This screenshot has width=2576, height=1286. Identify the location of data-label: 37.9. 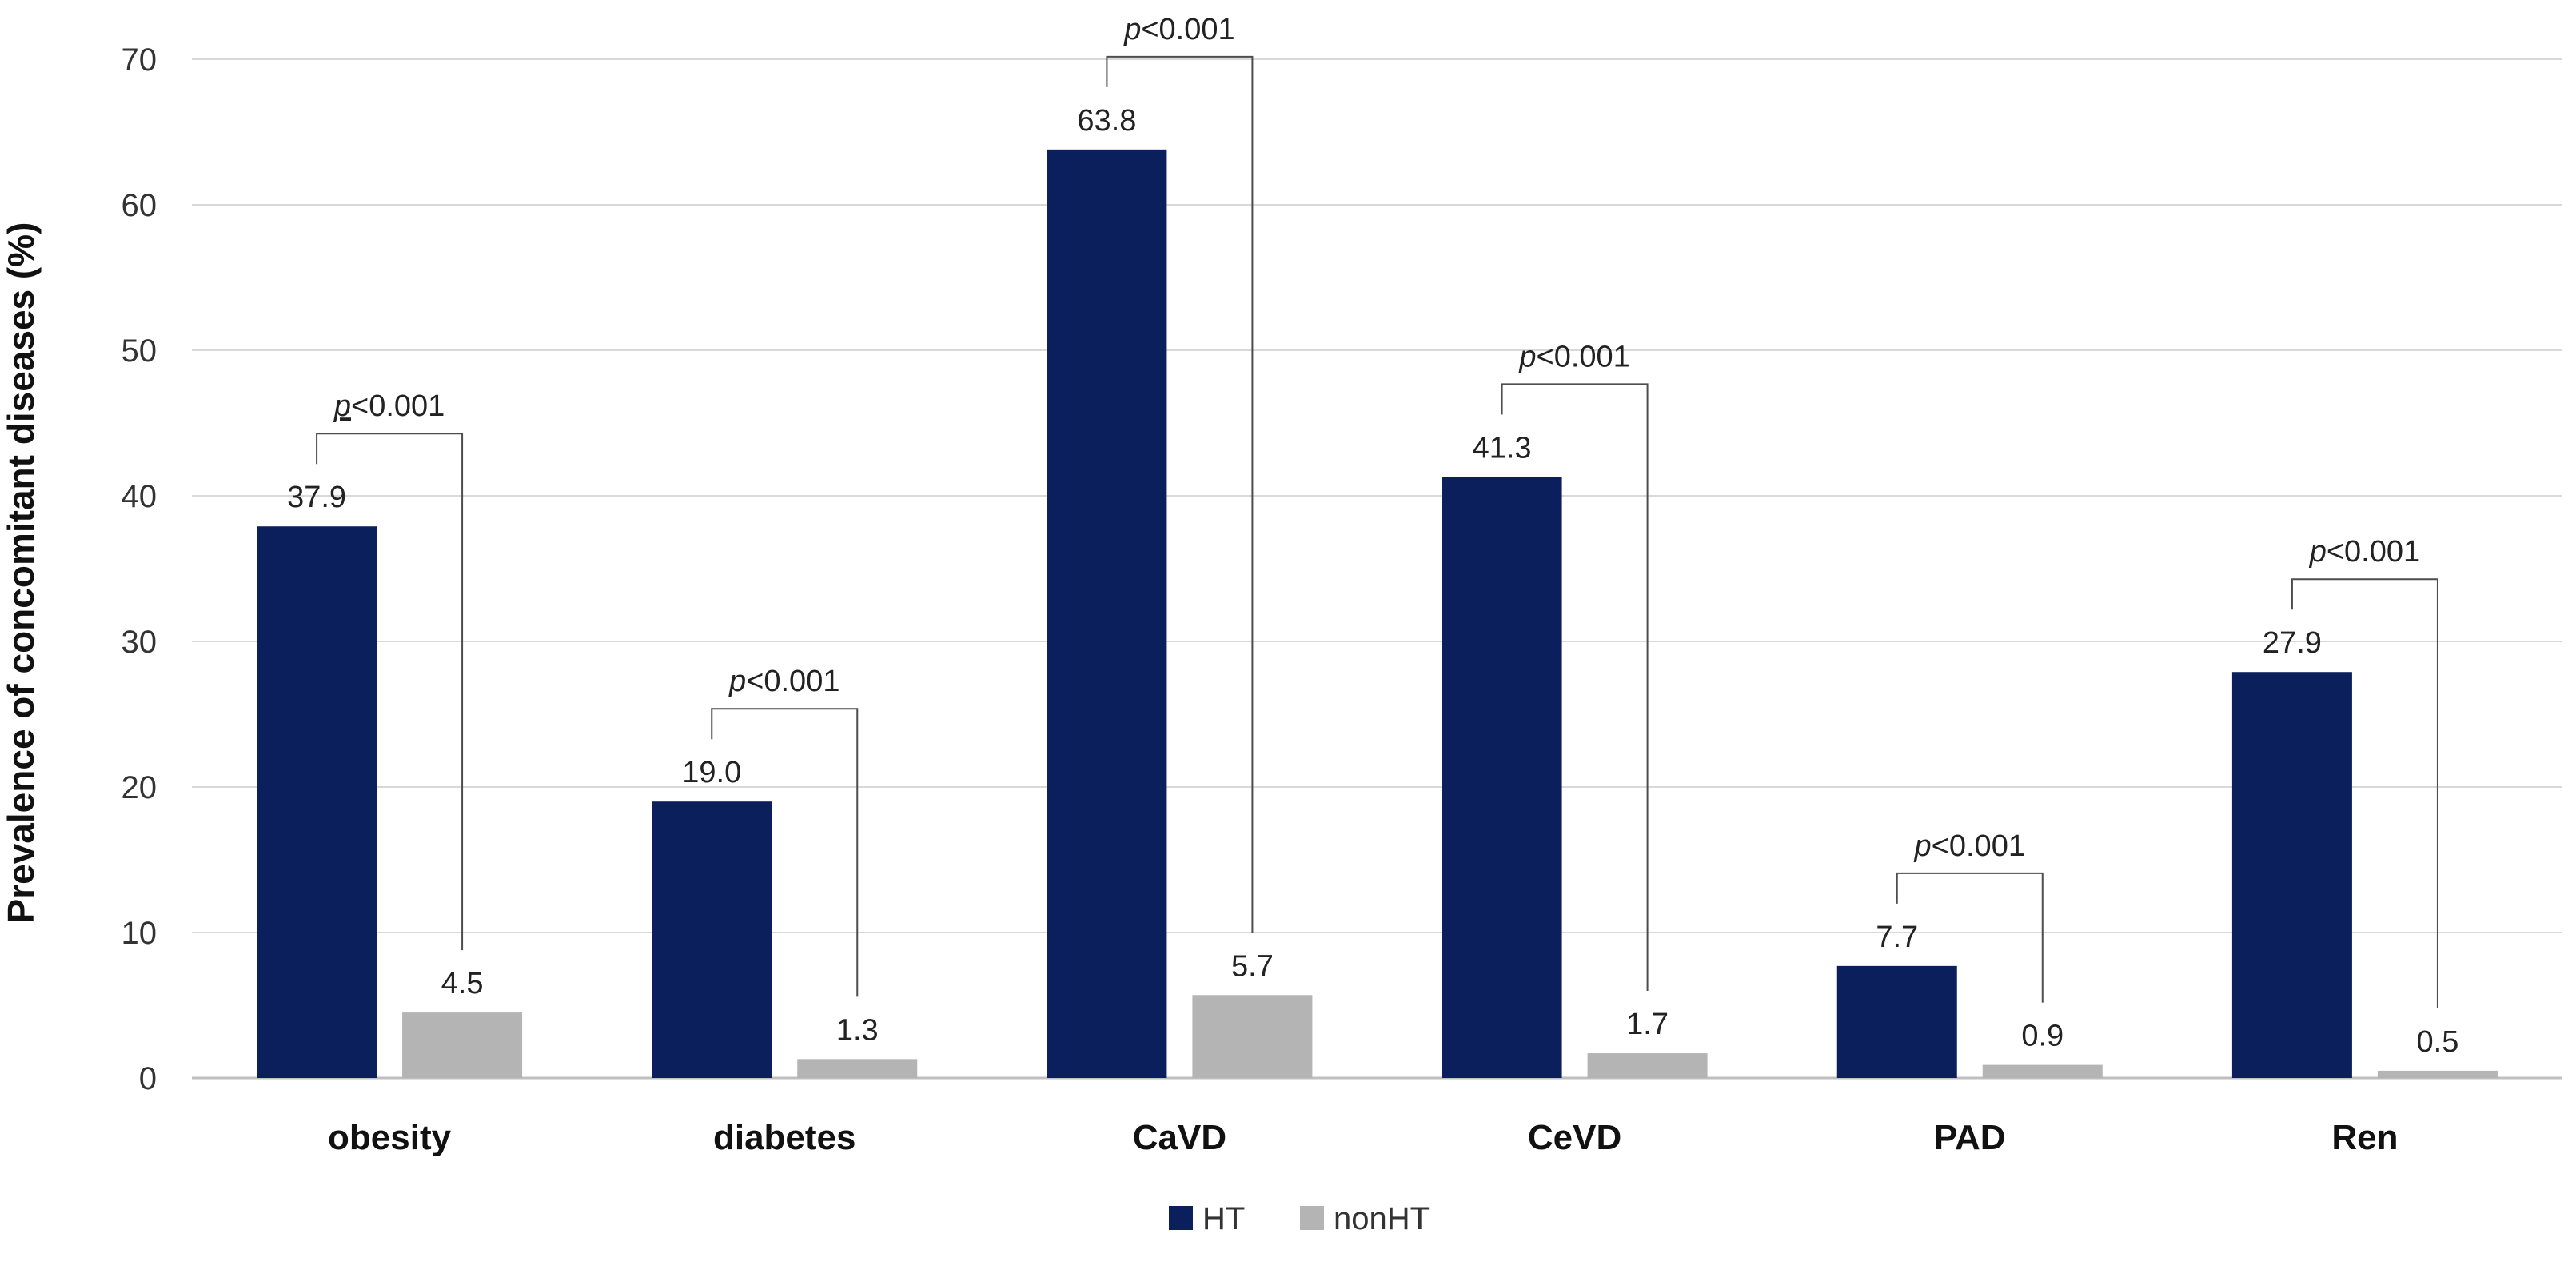
(316, 497).